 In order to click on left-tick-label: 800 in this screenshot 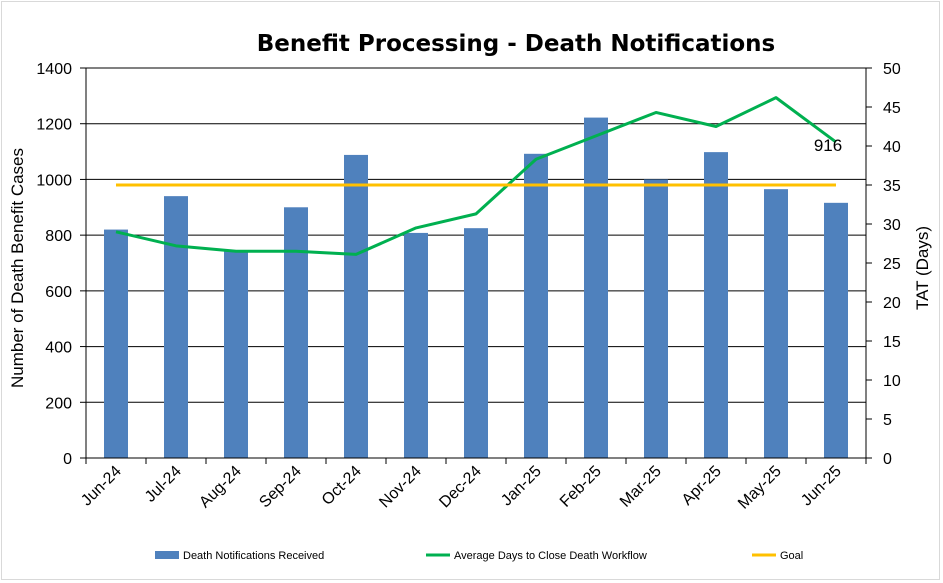, I will do `click(58, 236)`.